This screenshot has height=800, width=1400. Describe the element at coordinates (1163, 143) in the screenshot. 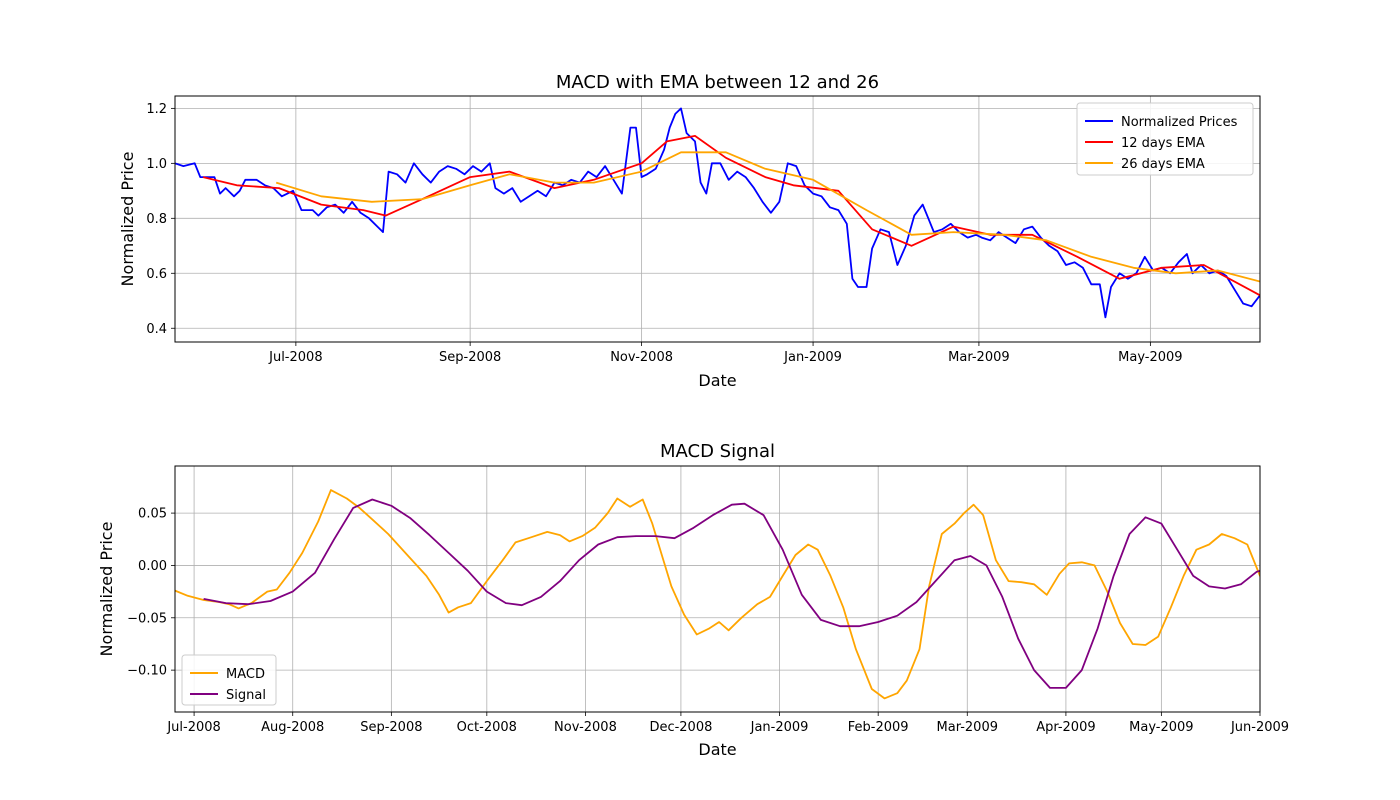

I see `legend-label: 12 days EMA` at that location.